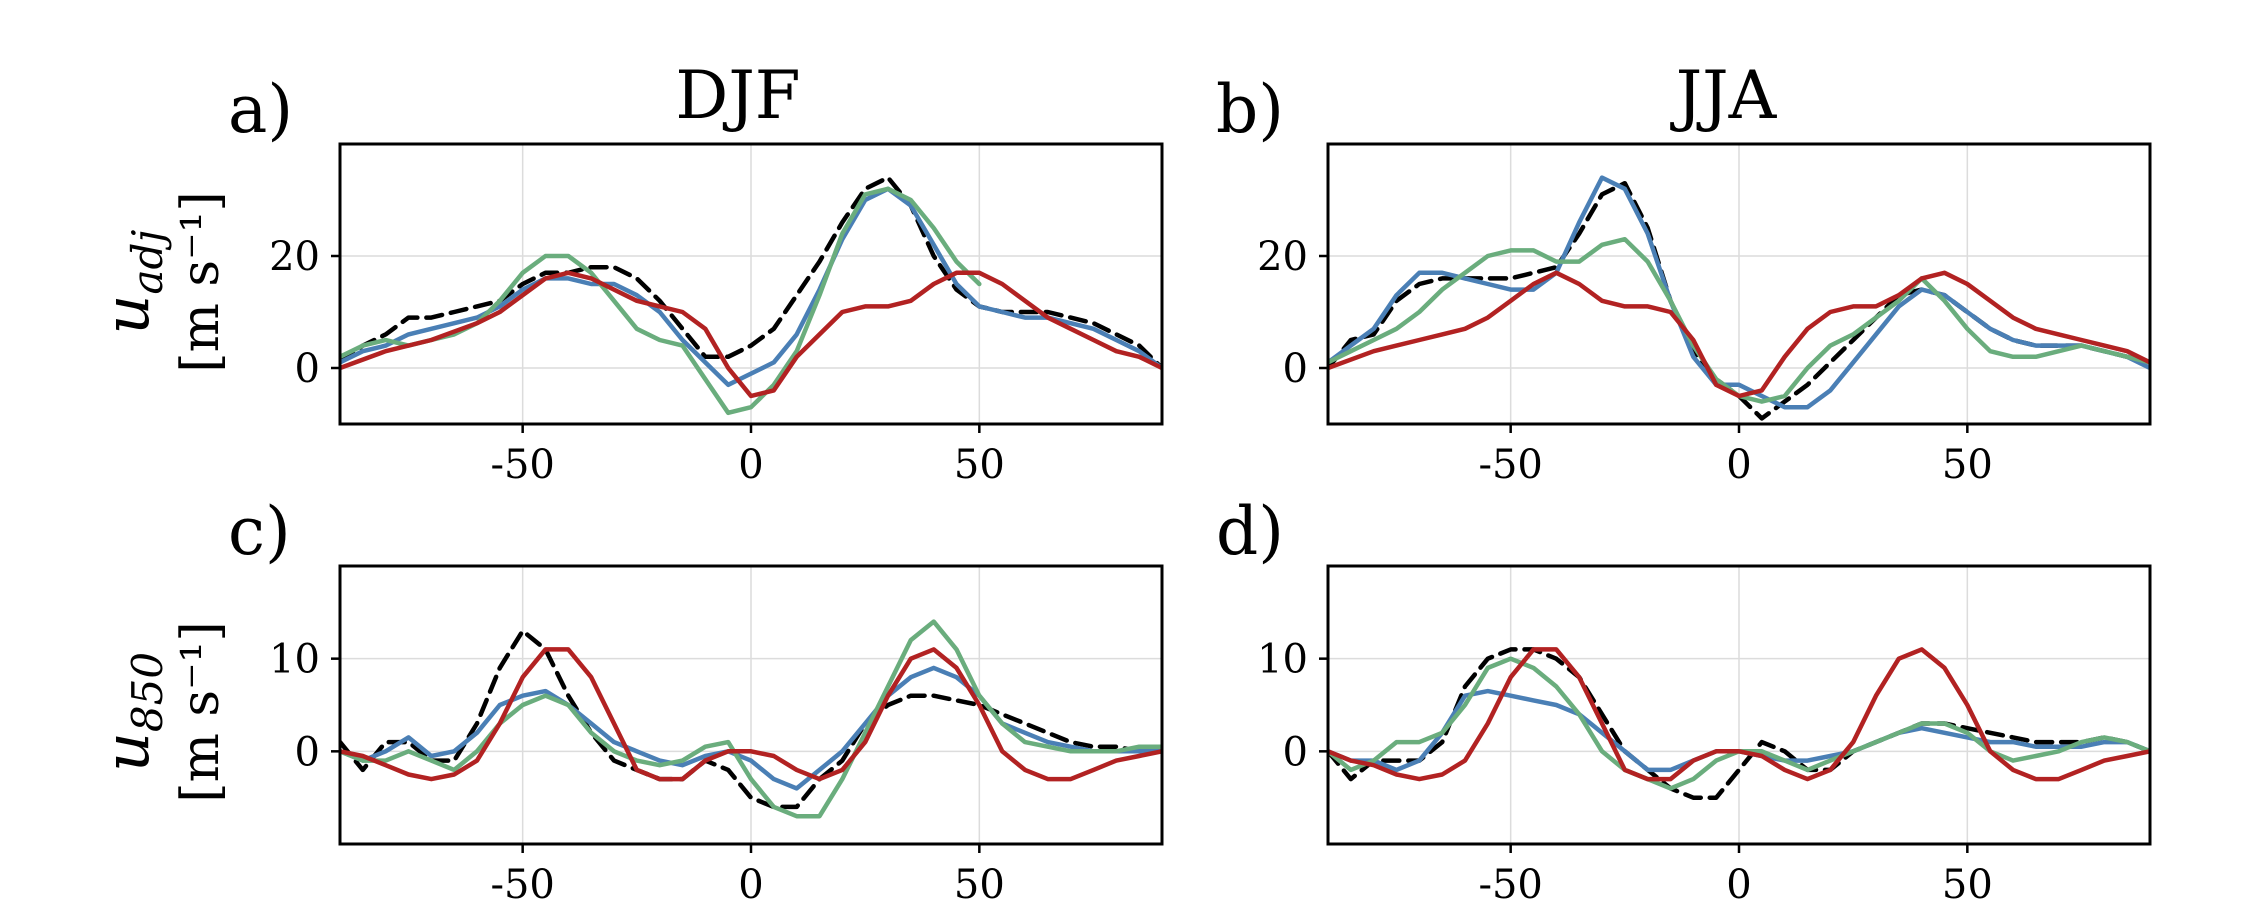 This screenshot has height=920, width=2249. Describe the element at coordinates (737, 95) in the screenshot. I see `column-title-djf: DJF` at that location.